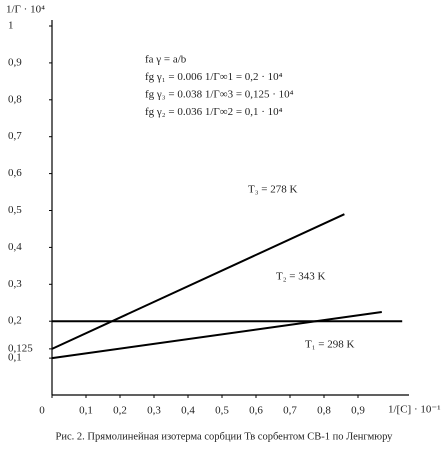  What do you see at coordinates (15, 247) in the screenshot?
I see `y-tick-label: 0,4` at bounding box center [15, 247].